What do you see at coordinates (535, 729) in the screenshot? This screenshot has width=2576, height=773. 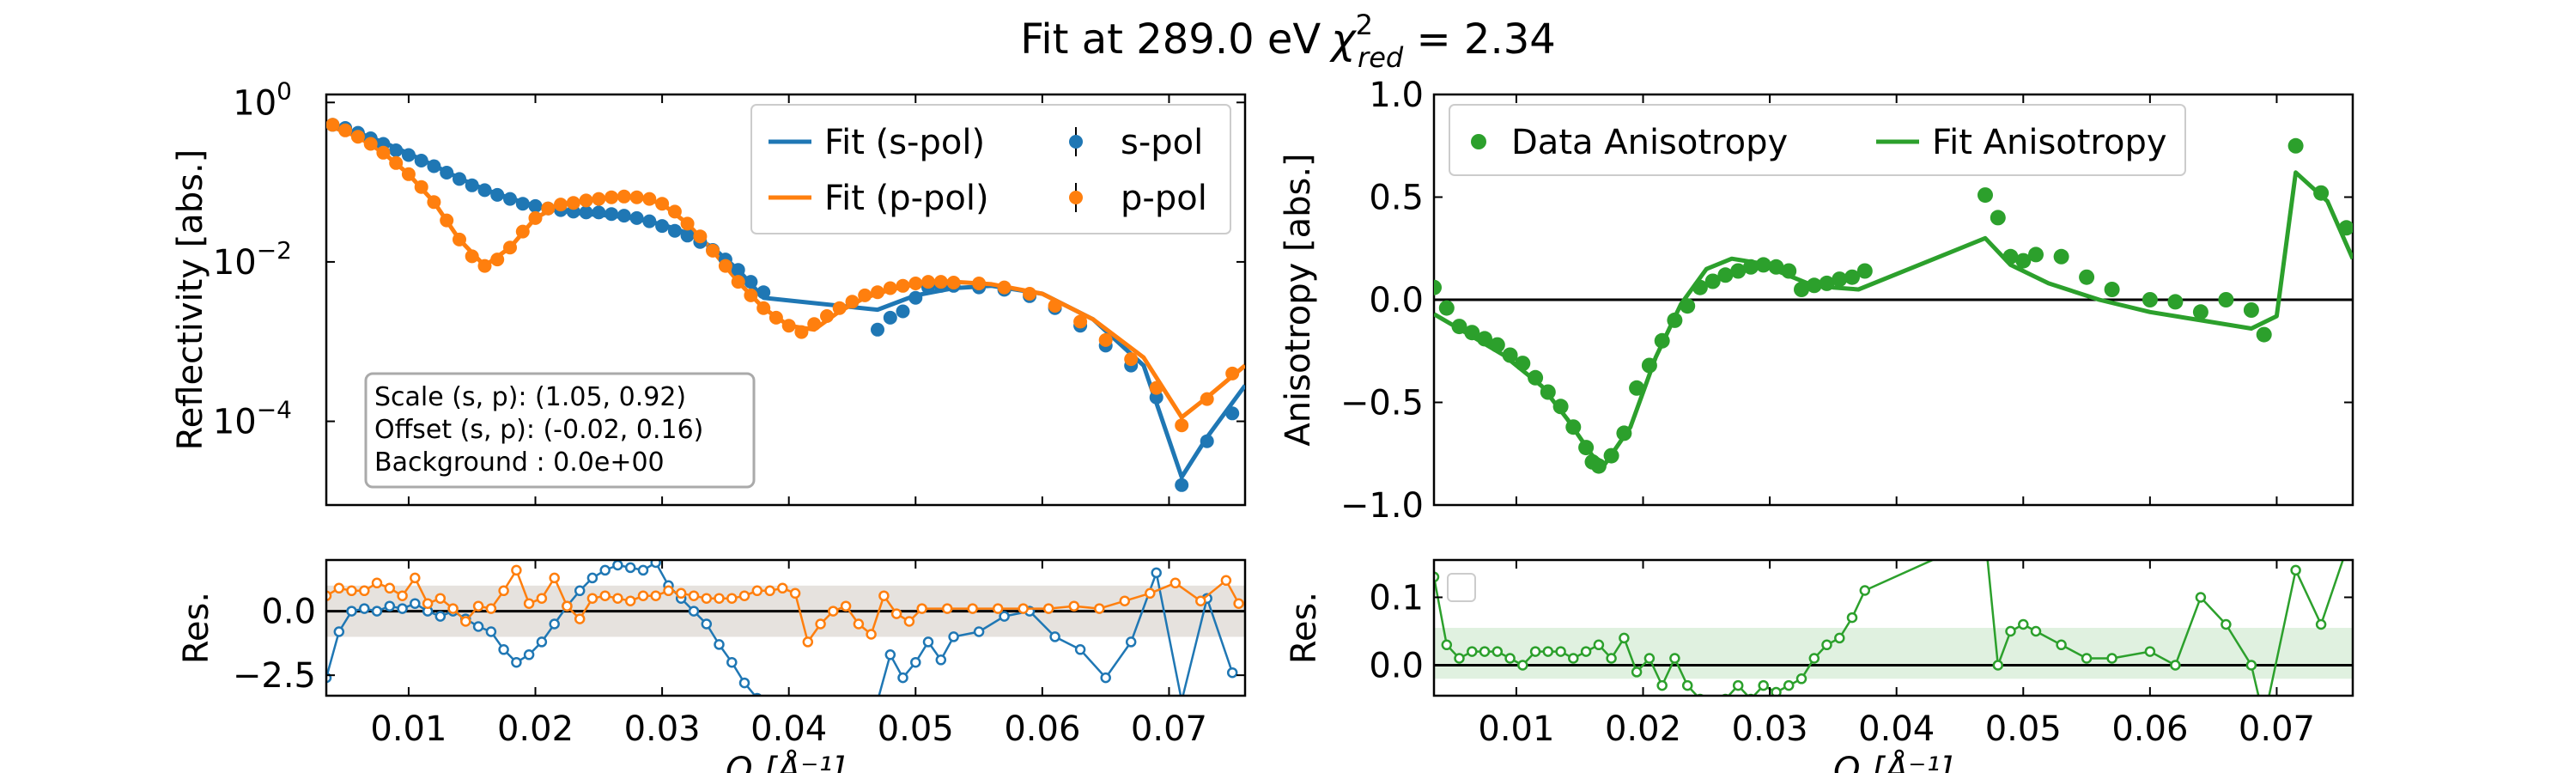 I see `x-tick-label: 0.02` at bounding box center [535, 729].